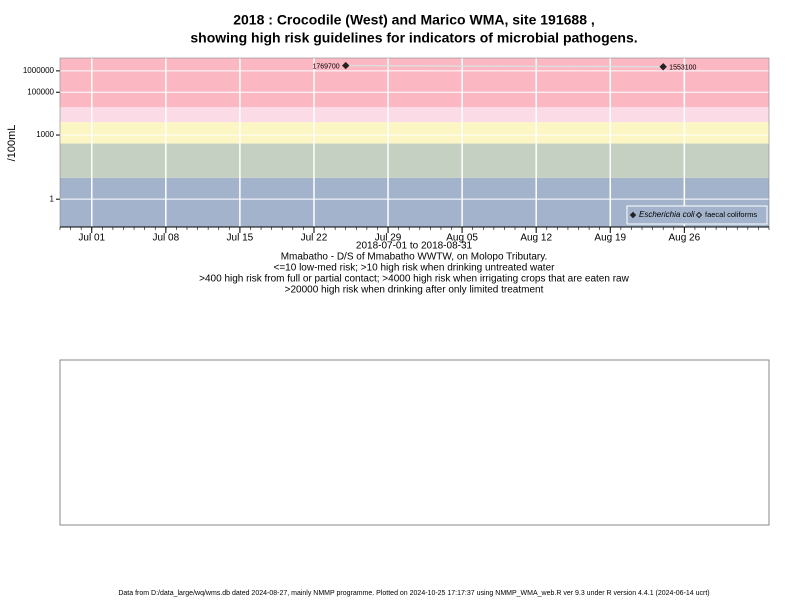 This screenshot has height=600, width=800. What do you see at coordinates (536, 238) in the screenshot?
I see `x-tick-label: Aug 12` at bounding box center [536, 238].